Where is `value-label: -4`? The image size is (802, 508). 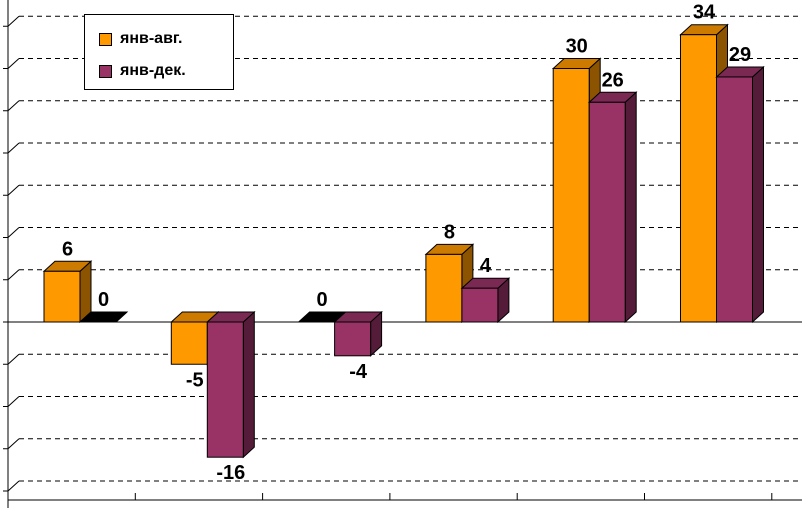 value-label: -4 is located at coordinates (358, 372).